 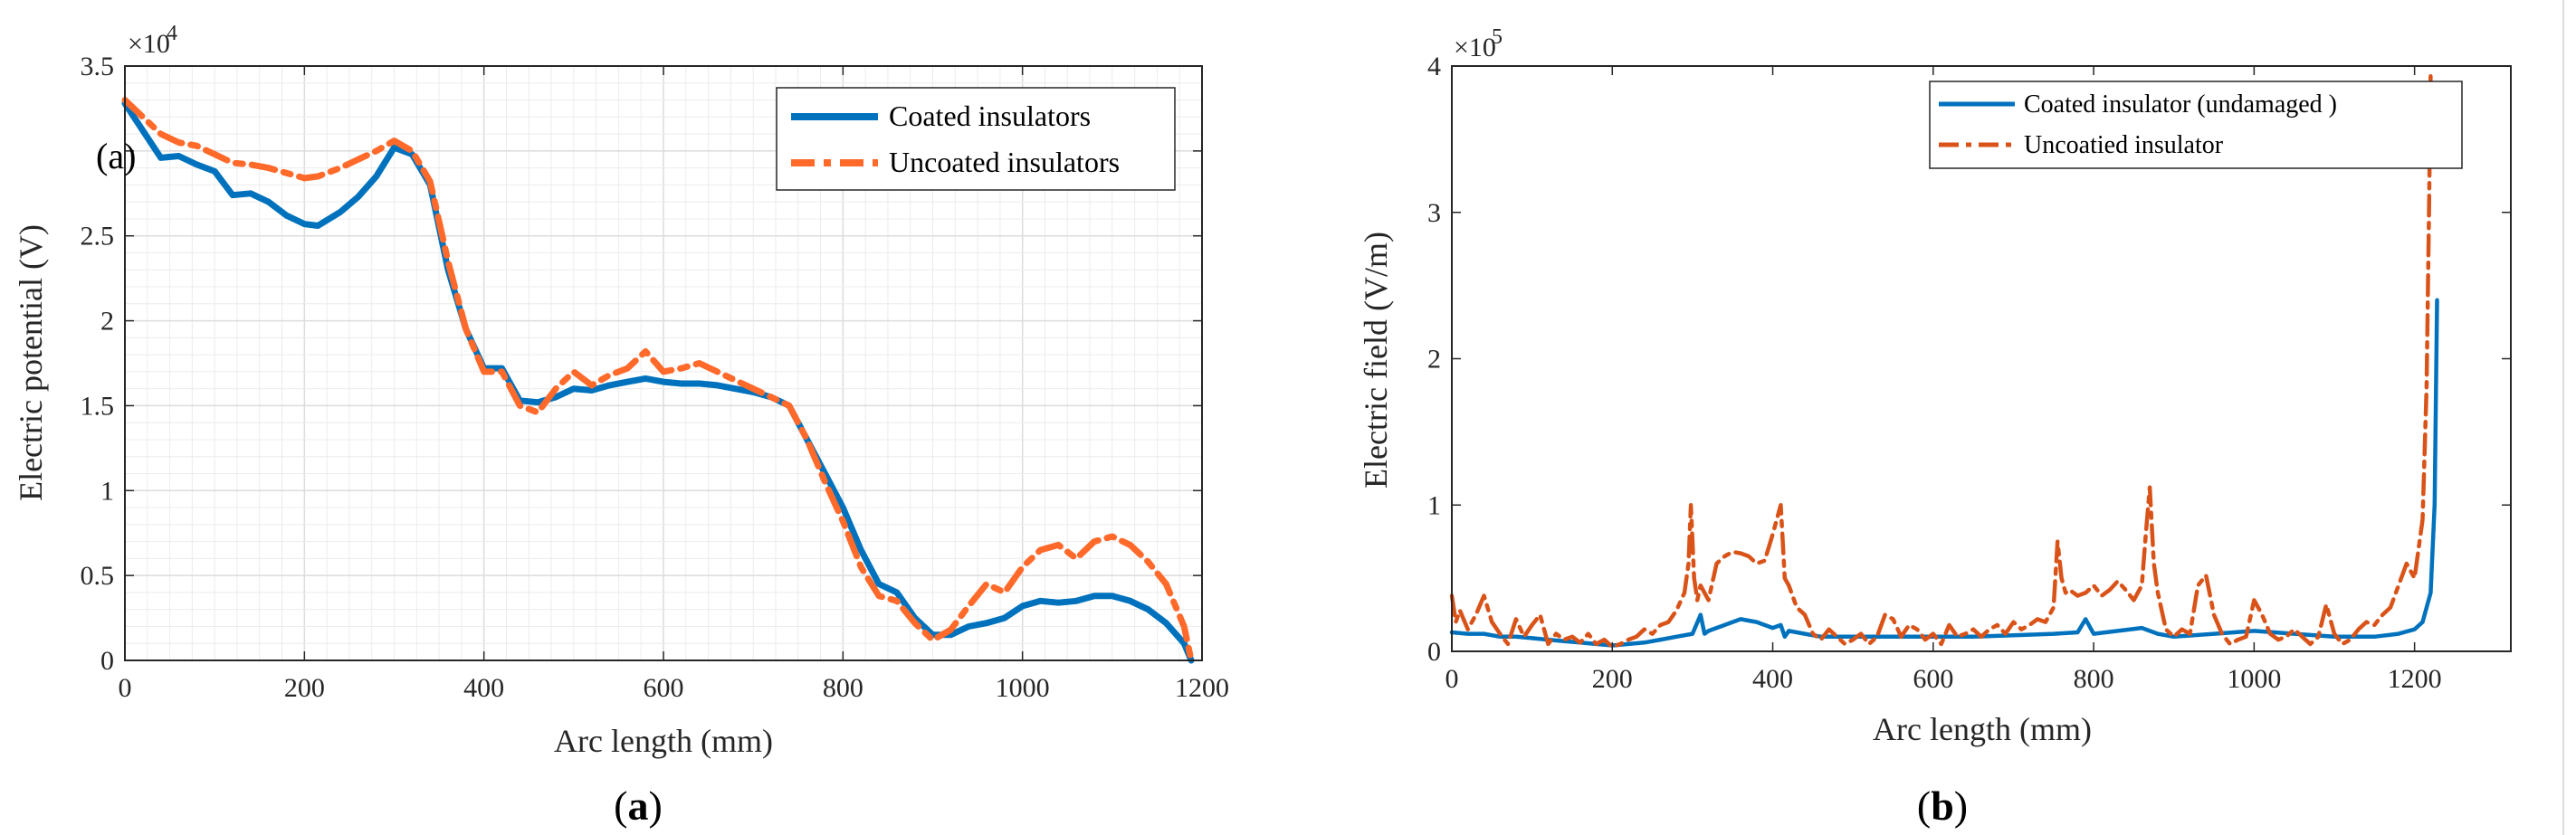 What do you see at coordinates (31, 362) in the screenshot?
I see `chart-a-y-label: Electric potential (V)` at bounding box center [31, 362].